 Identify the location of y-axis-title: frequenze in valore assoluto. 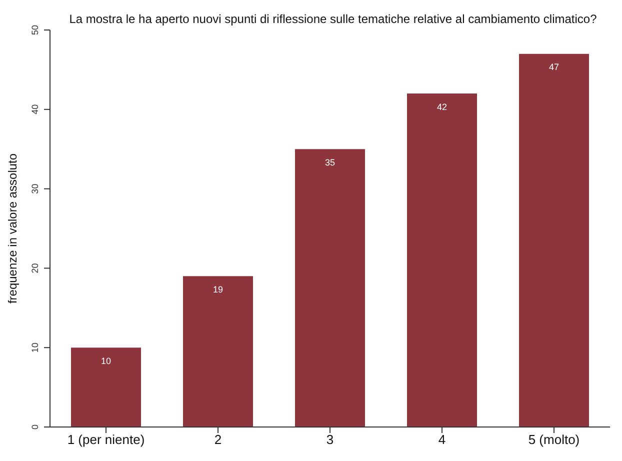
(12, 228).